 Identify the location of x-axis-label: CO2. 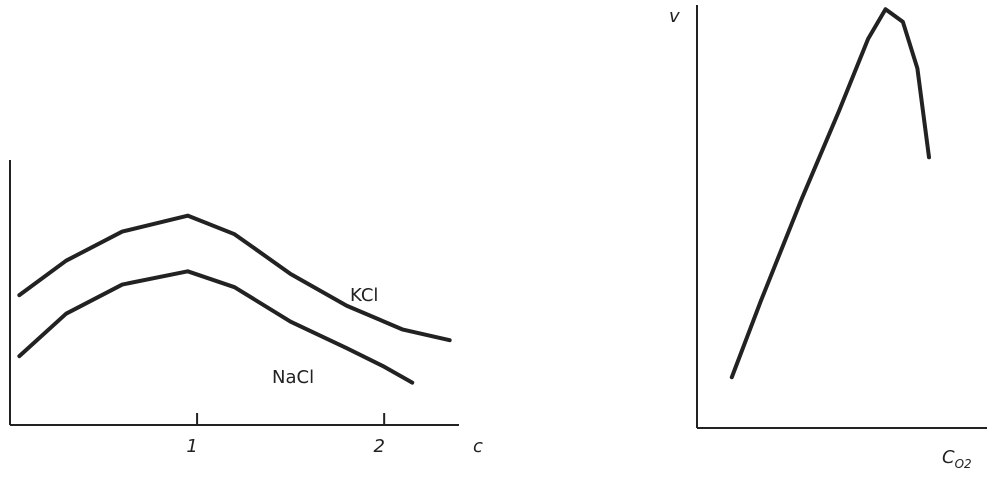
(957, 459).